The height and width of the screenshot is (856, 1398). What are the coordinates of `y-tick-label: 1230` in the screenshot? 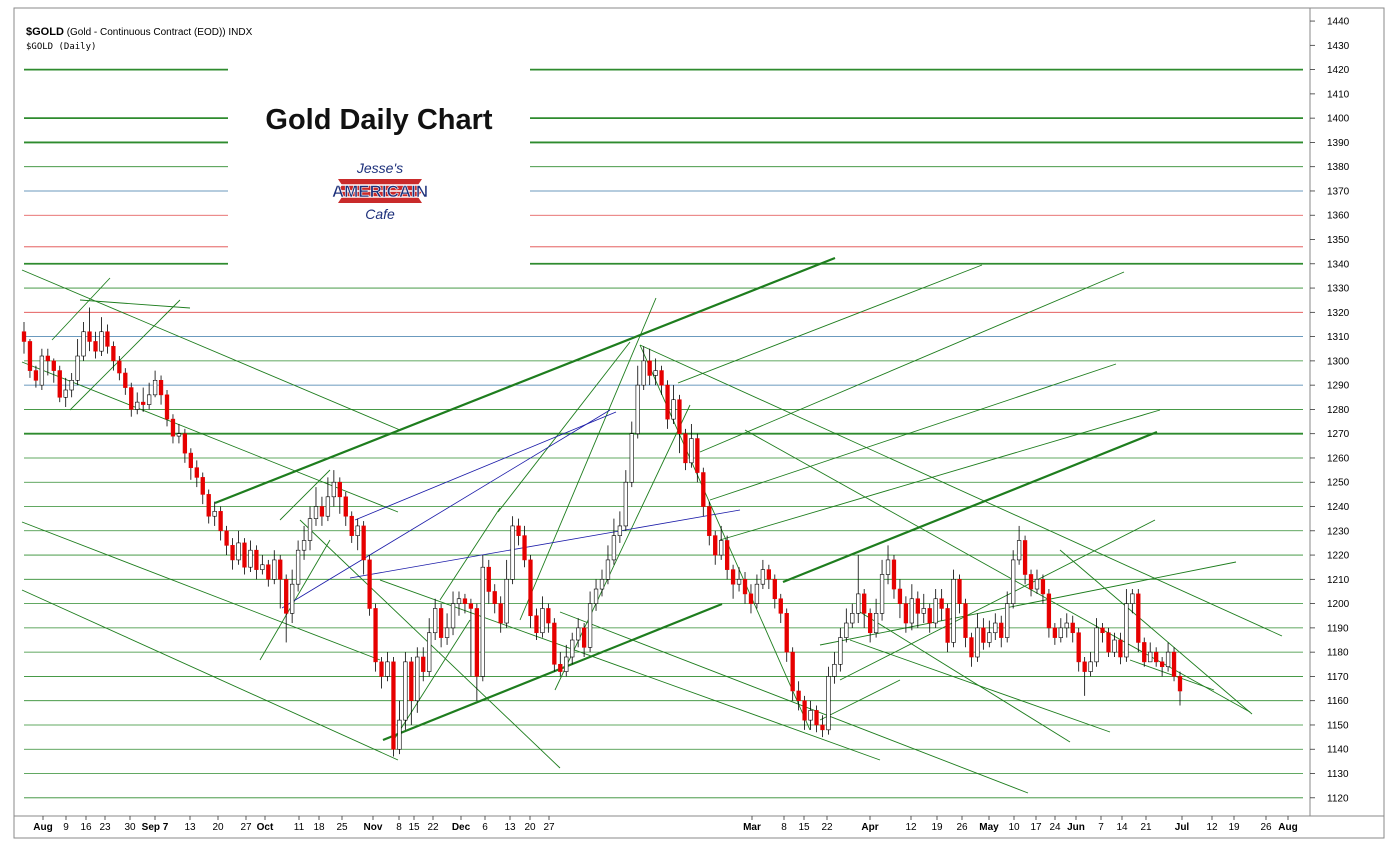 It's located at (1338, 531).